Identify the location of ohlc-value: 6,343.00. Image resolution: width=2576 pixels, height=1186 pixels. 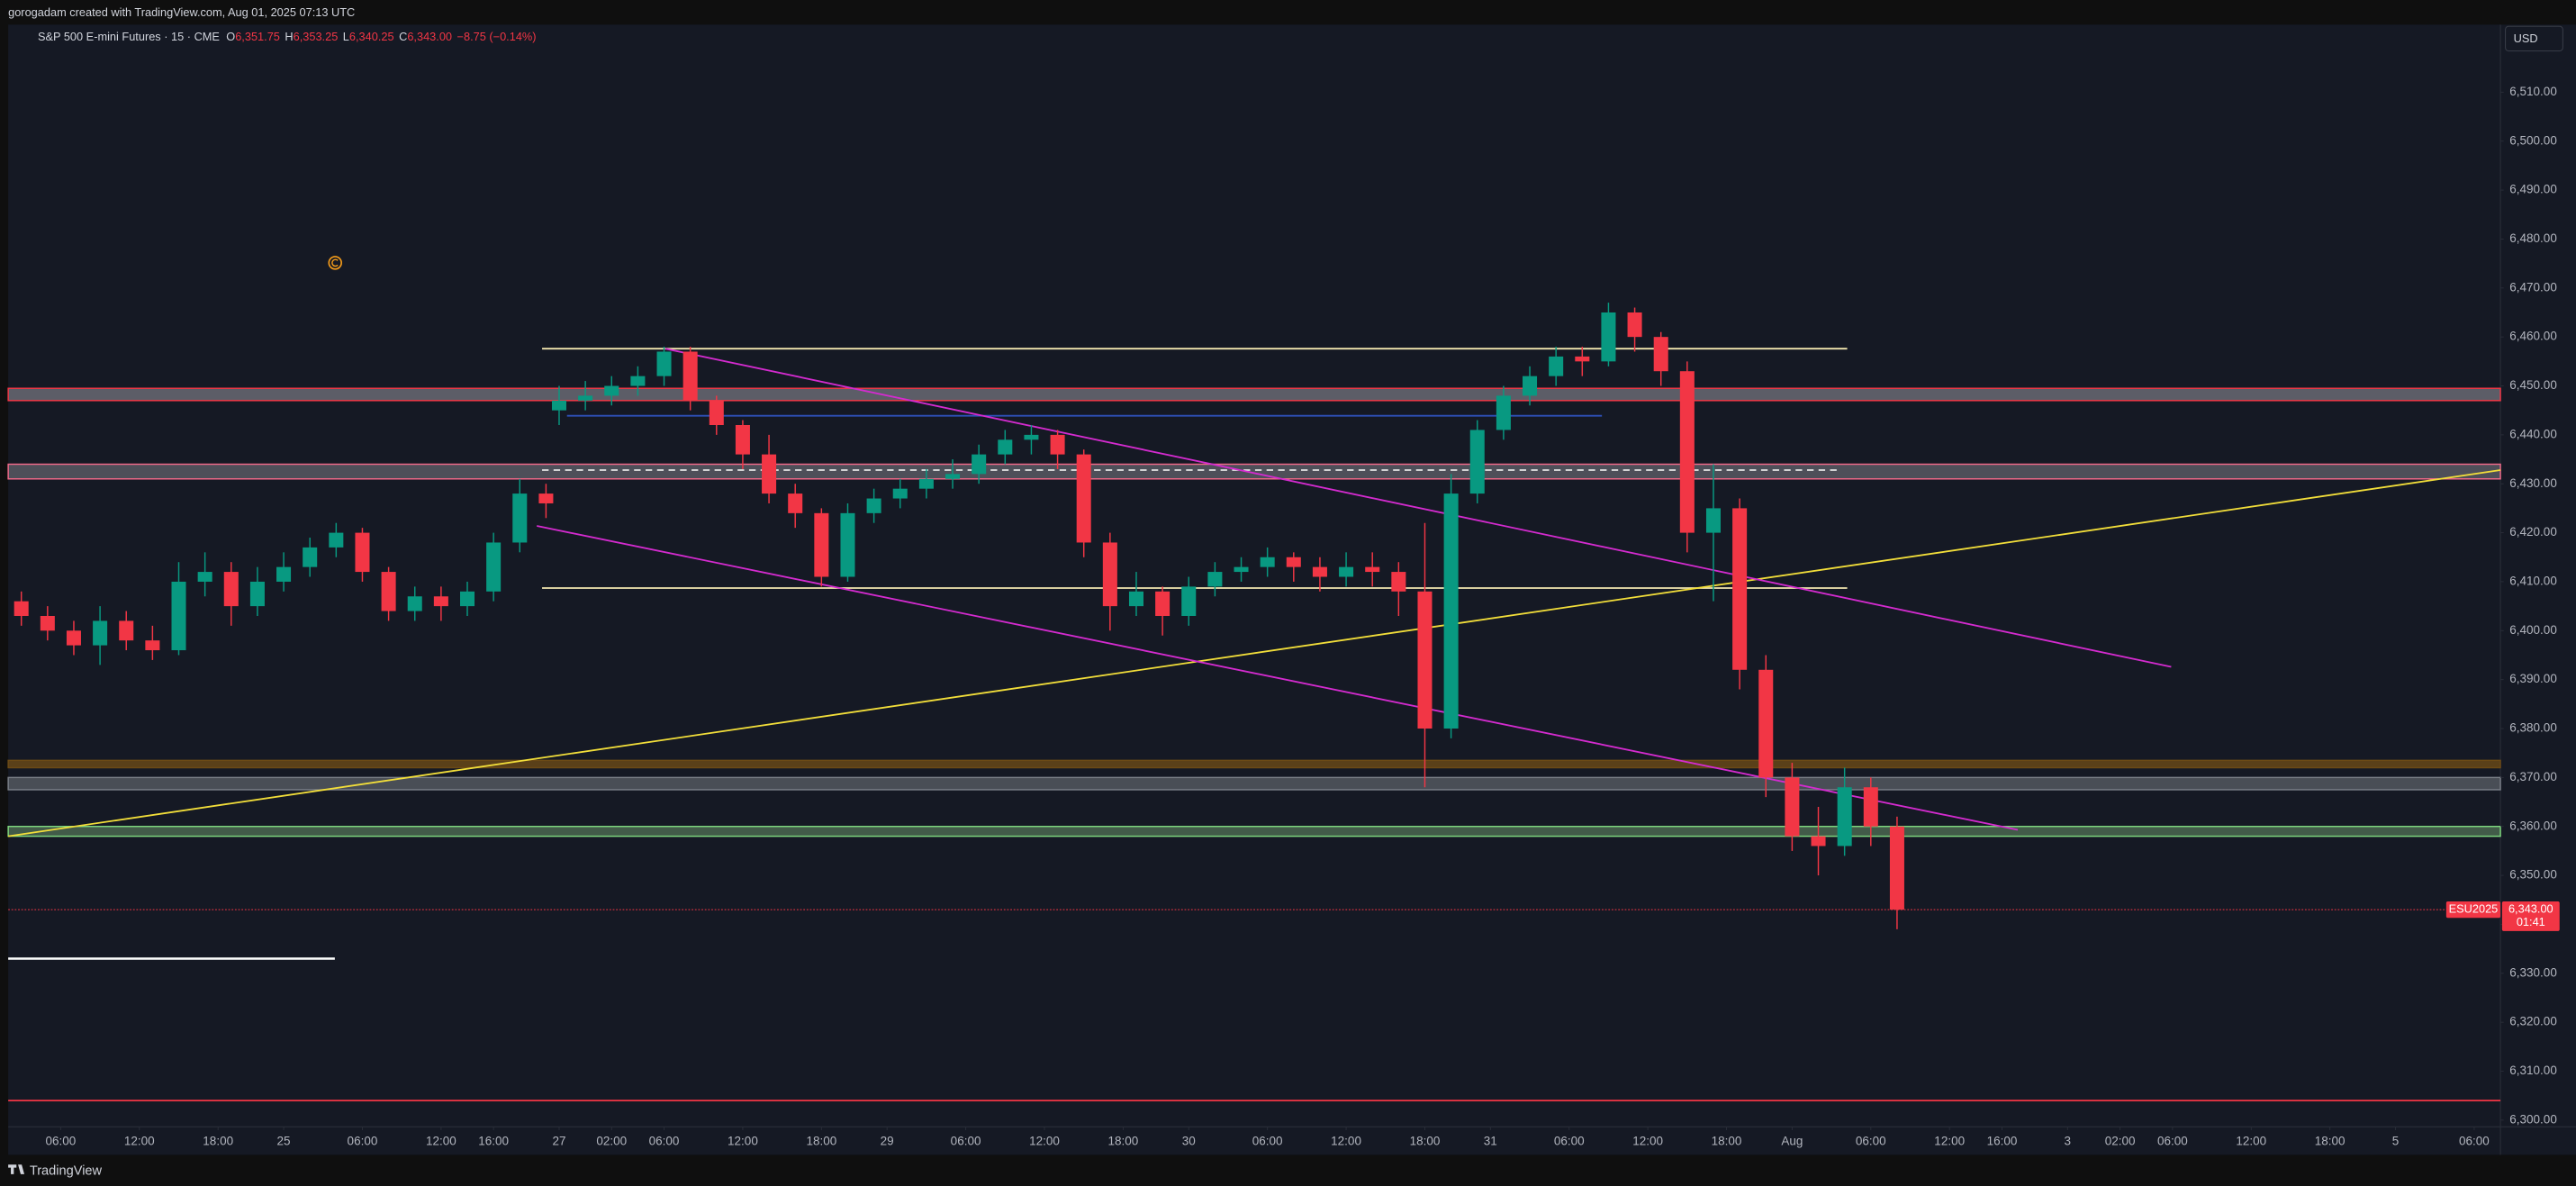
(429, 36).